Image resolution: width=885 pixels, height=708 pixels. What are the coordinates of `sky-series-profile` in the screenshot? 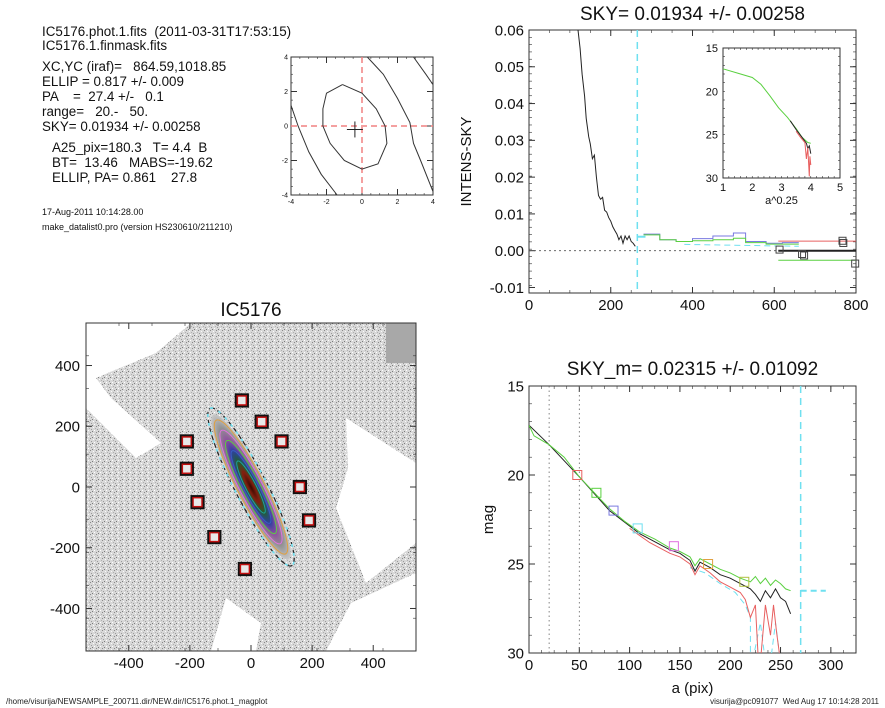 It's located at (606, 138).